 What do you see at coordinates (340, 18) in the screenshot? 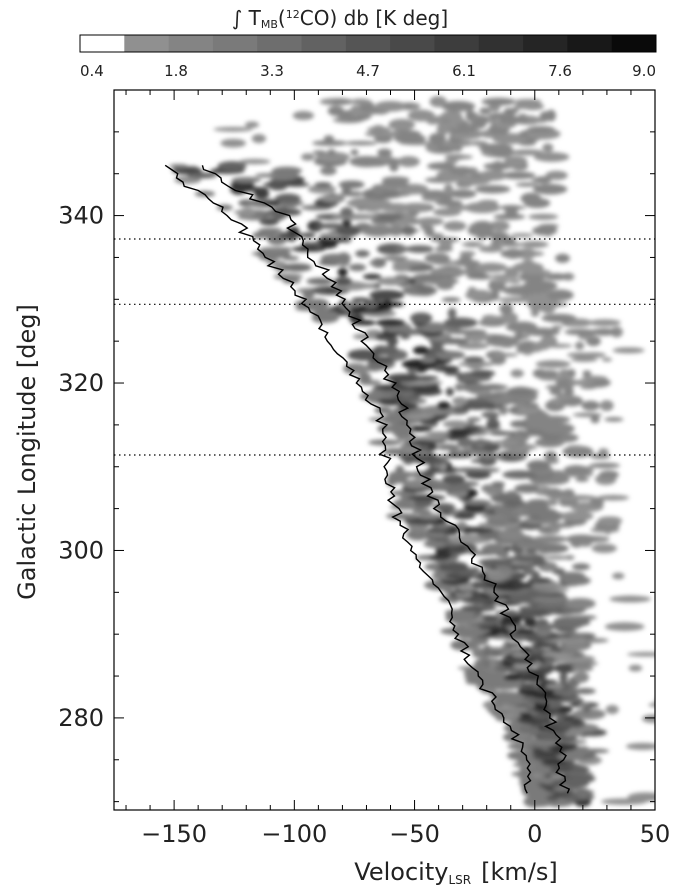
I see `colorbar-title: ∫ TMB(12CO) db [K deg]` at bounding box center [340, 18].